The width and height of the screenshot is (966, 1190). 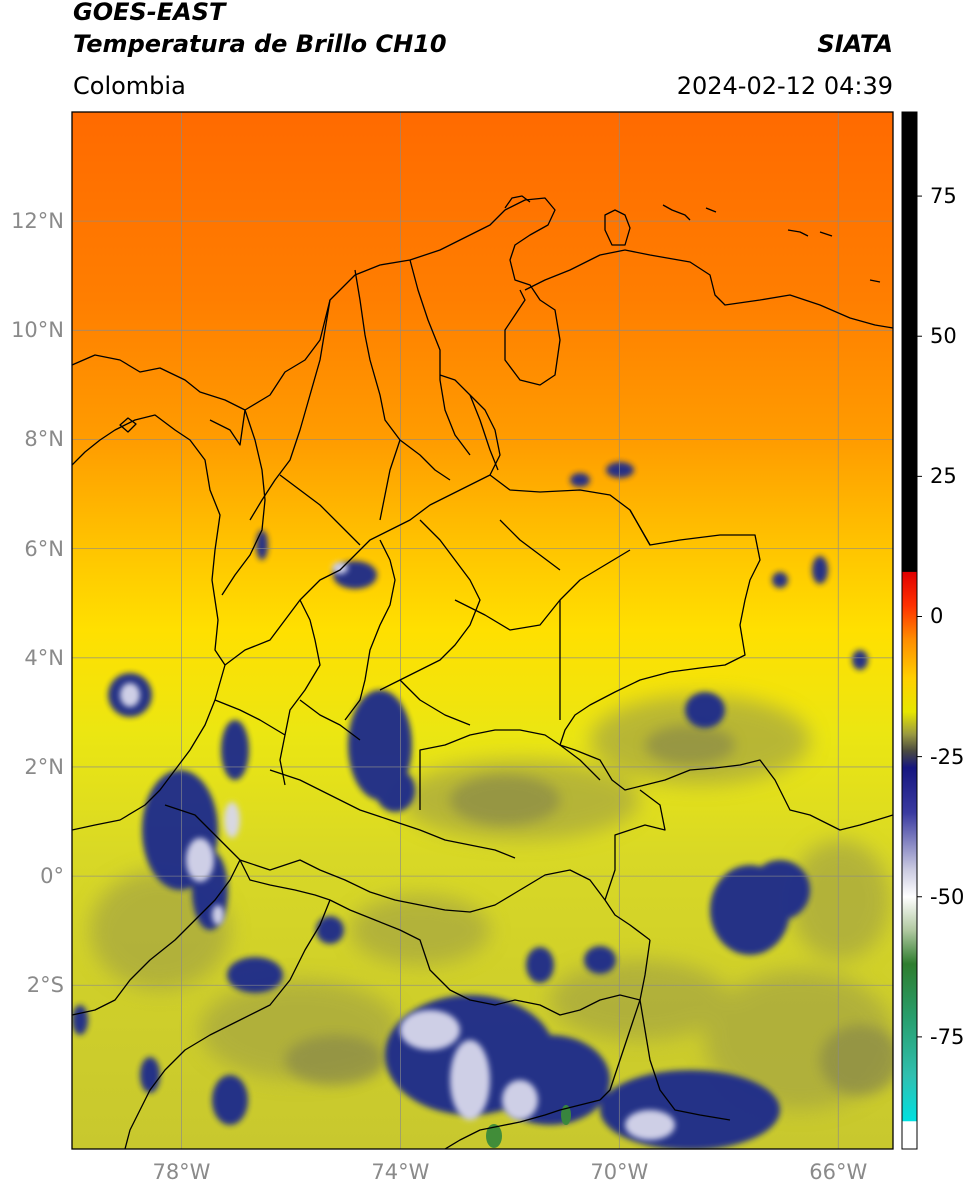 What do you see at coordinates (260, 44) in the screenshot?
I see `product-title: Temperatura de Brillo CH10` at bounding box center [260, 44].